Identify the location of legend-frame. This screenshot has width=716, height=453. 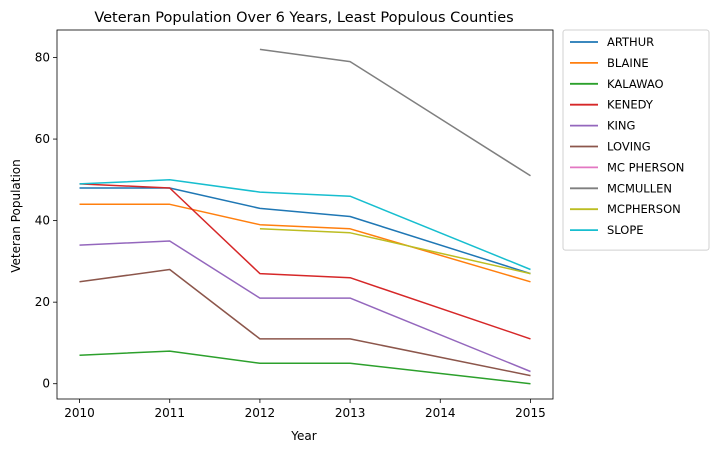
(636, 140).